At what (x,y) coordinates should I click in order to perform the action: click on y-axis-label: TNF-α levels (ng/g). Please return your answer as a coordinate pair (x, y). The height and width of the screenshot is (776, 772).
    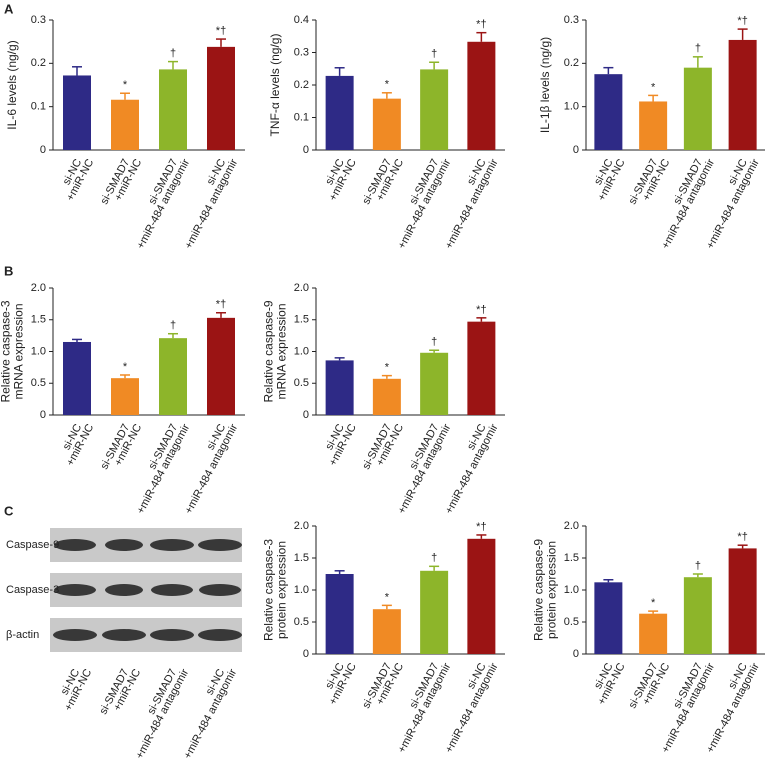
    Looking at the image, I should click on (275, 85).